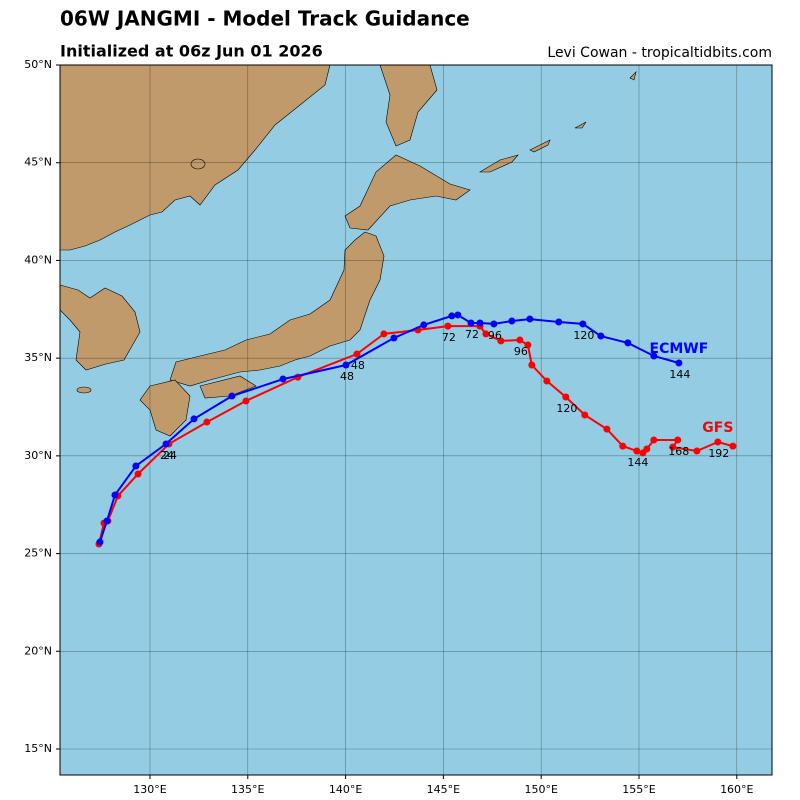 Image resolution: width=800 pixels, height=800 pixels. Describe the element at coordinates (38, 259) in the screenshot. I see `y-tick-label: 40°N` at that location.